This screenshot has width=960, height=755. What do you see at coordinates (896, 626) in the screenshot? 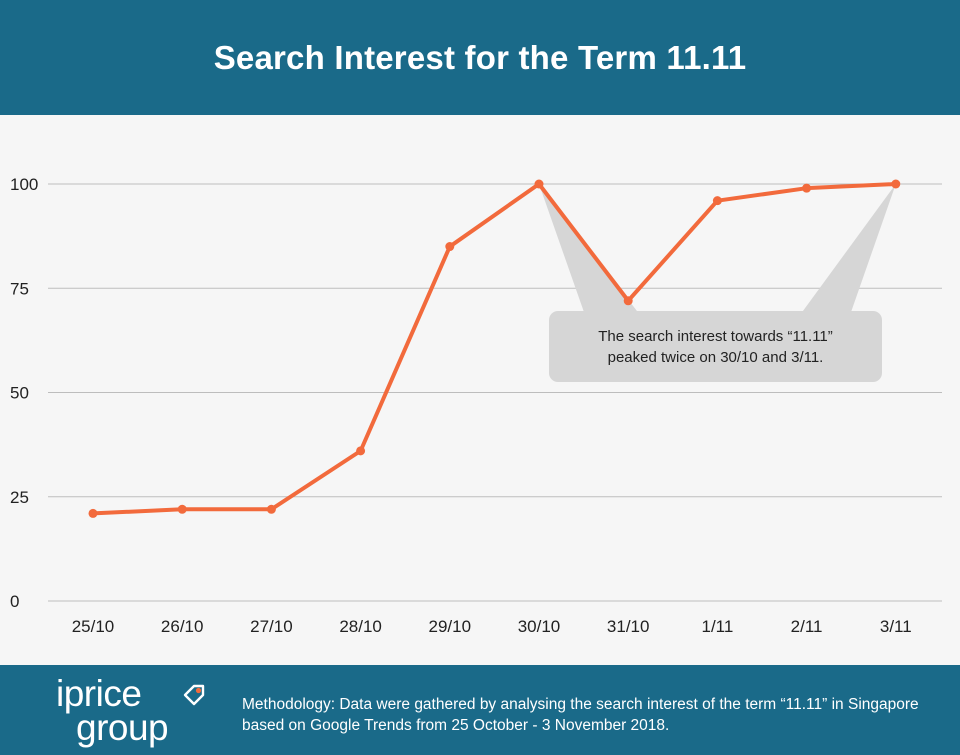
I see `x-tick-label: 3/11` at bounding box center [896, 626].